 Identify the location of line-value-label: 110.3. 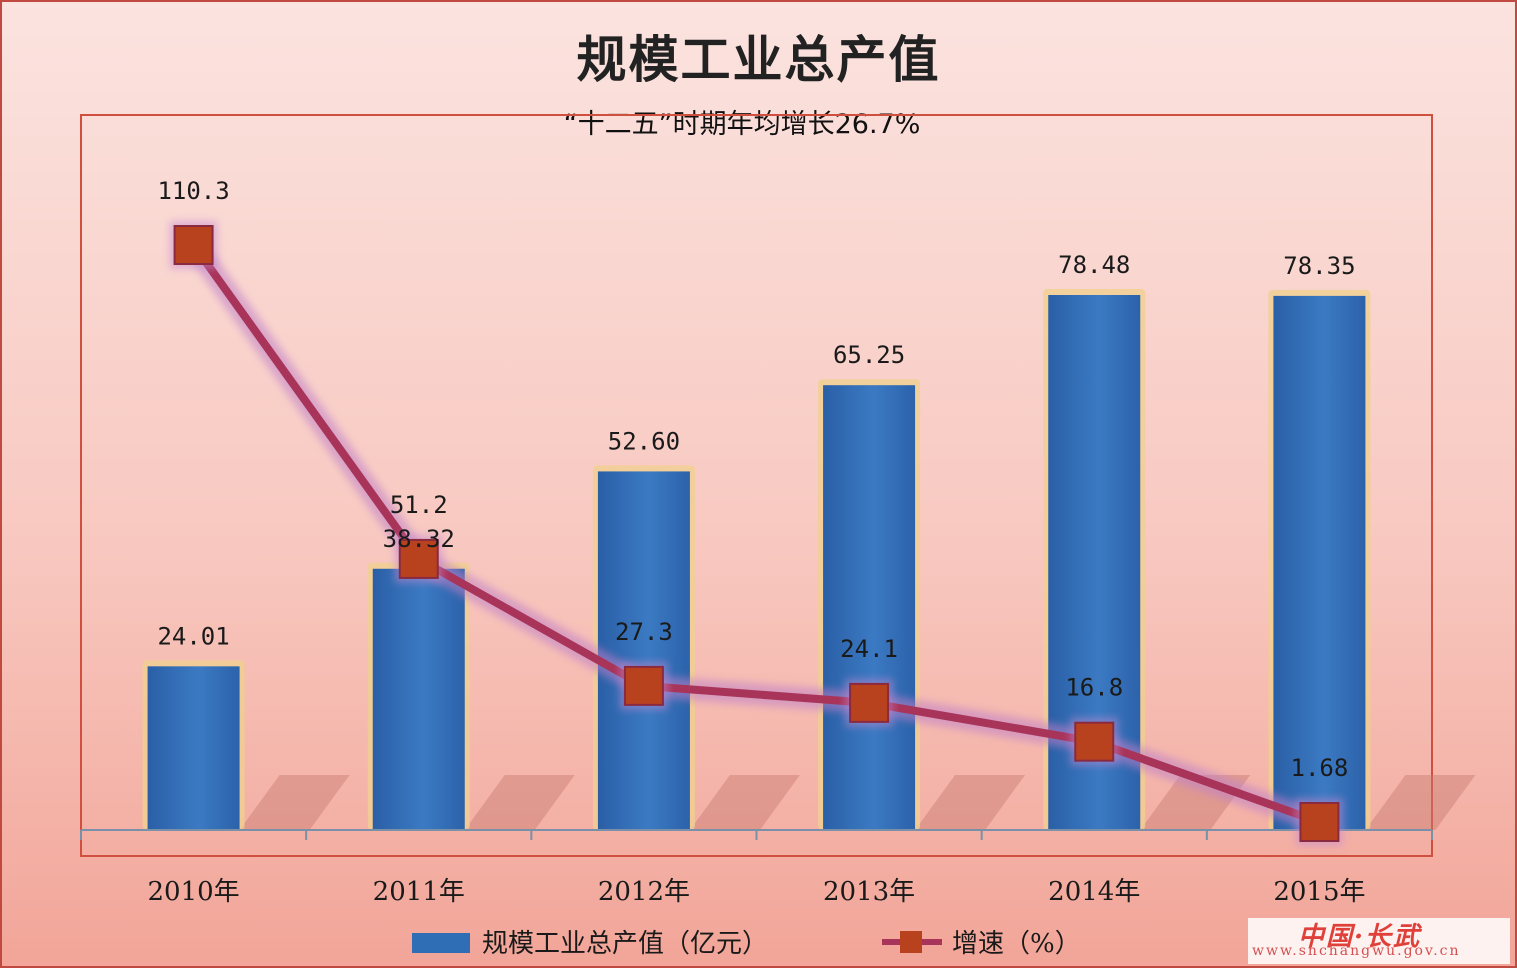
(193, 191).